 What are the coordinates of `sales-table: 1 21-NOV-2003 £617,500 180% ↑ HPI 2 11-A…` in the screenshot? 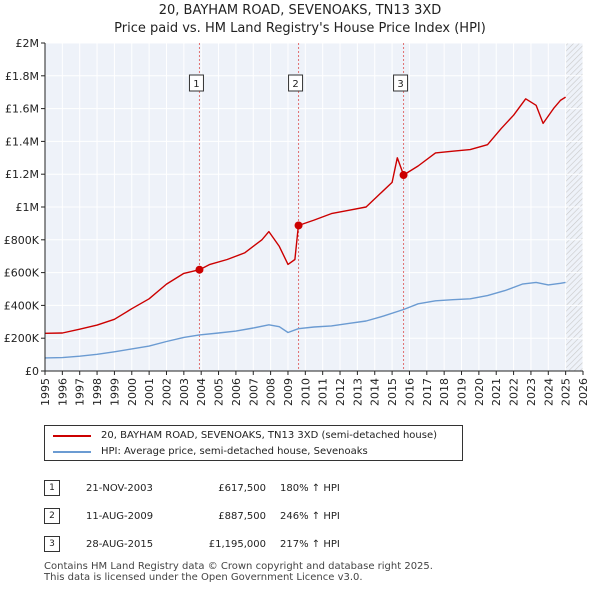 It's located at (222, 516).